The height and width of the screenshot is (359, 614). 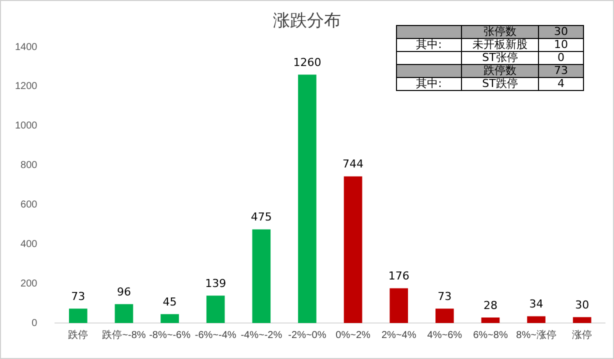 What do you see at coordinates (123, 291) in the screenshot?
I see `data-label: 96` at bounding box center [123, 291].